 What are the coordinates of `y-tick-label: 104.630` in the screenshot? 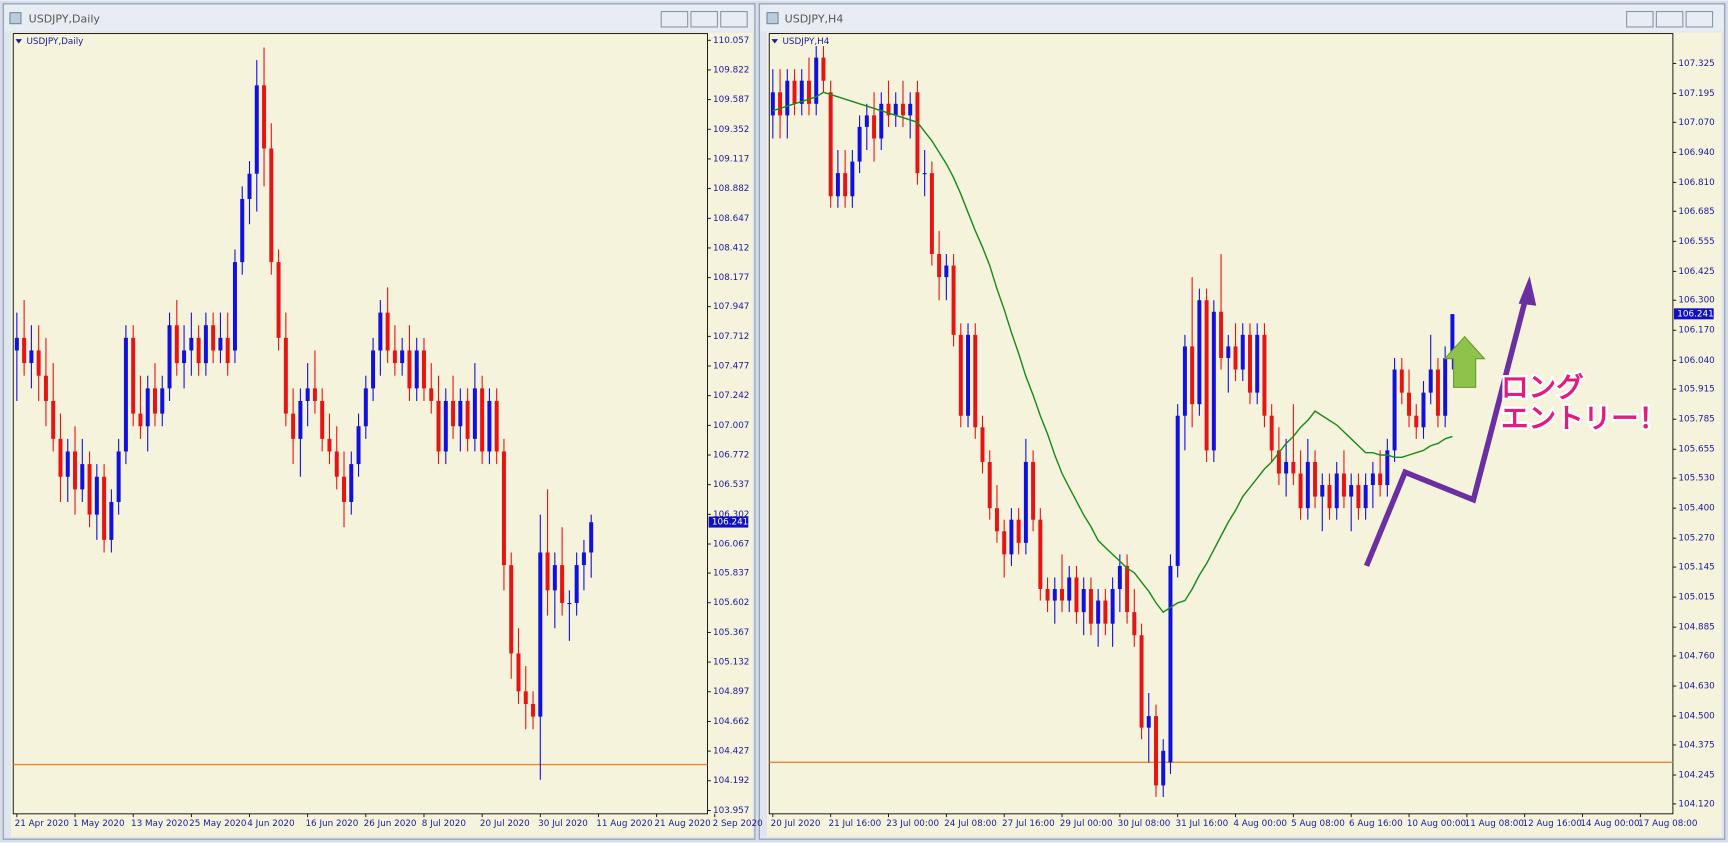 It's located at (1696, 687).